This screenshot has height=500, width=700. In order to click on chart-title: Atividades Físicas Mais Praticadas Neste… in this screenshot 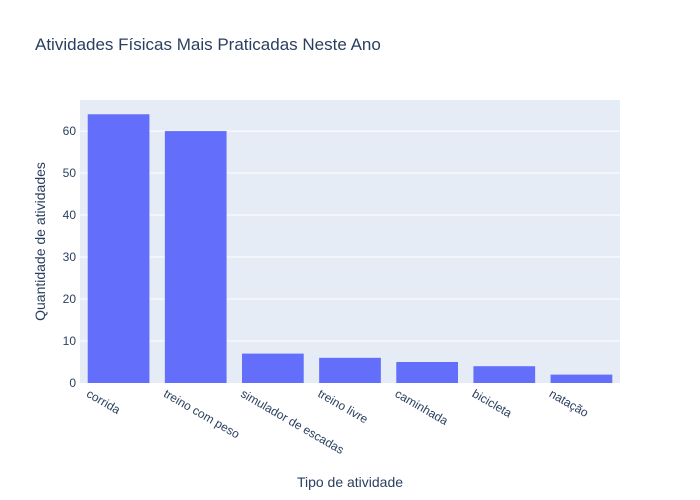, I will do `click(208, 44)`.